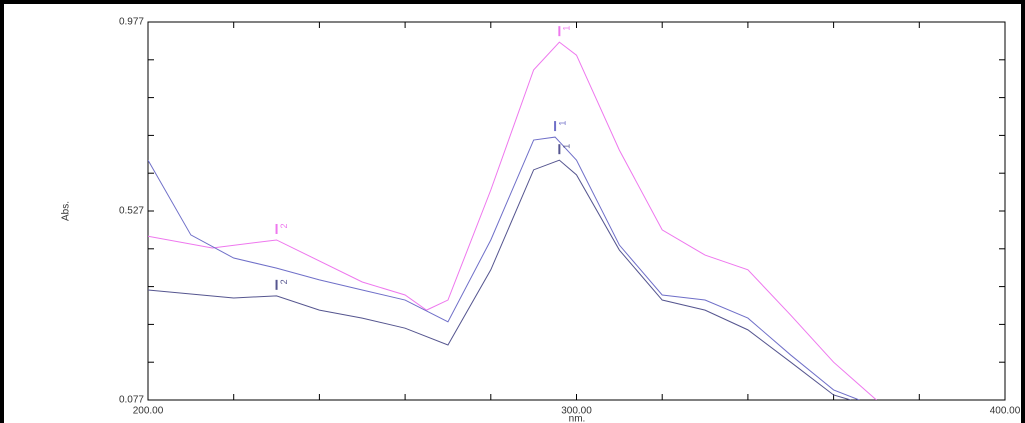 The width and height of the screenshot is (1025, 423). Describe the element at coordinates (131, 22) in the screenshot. I see `y-tick-label: 0.977` at that location.